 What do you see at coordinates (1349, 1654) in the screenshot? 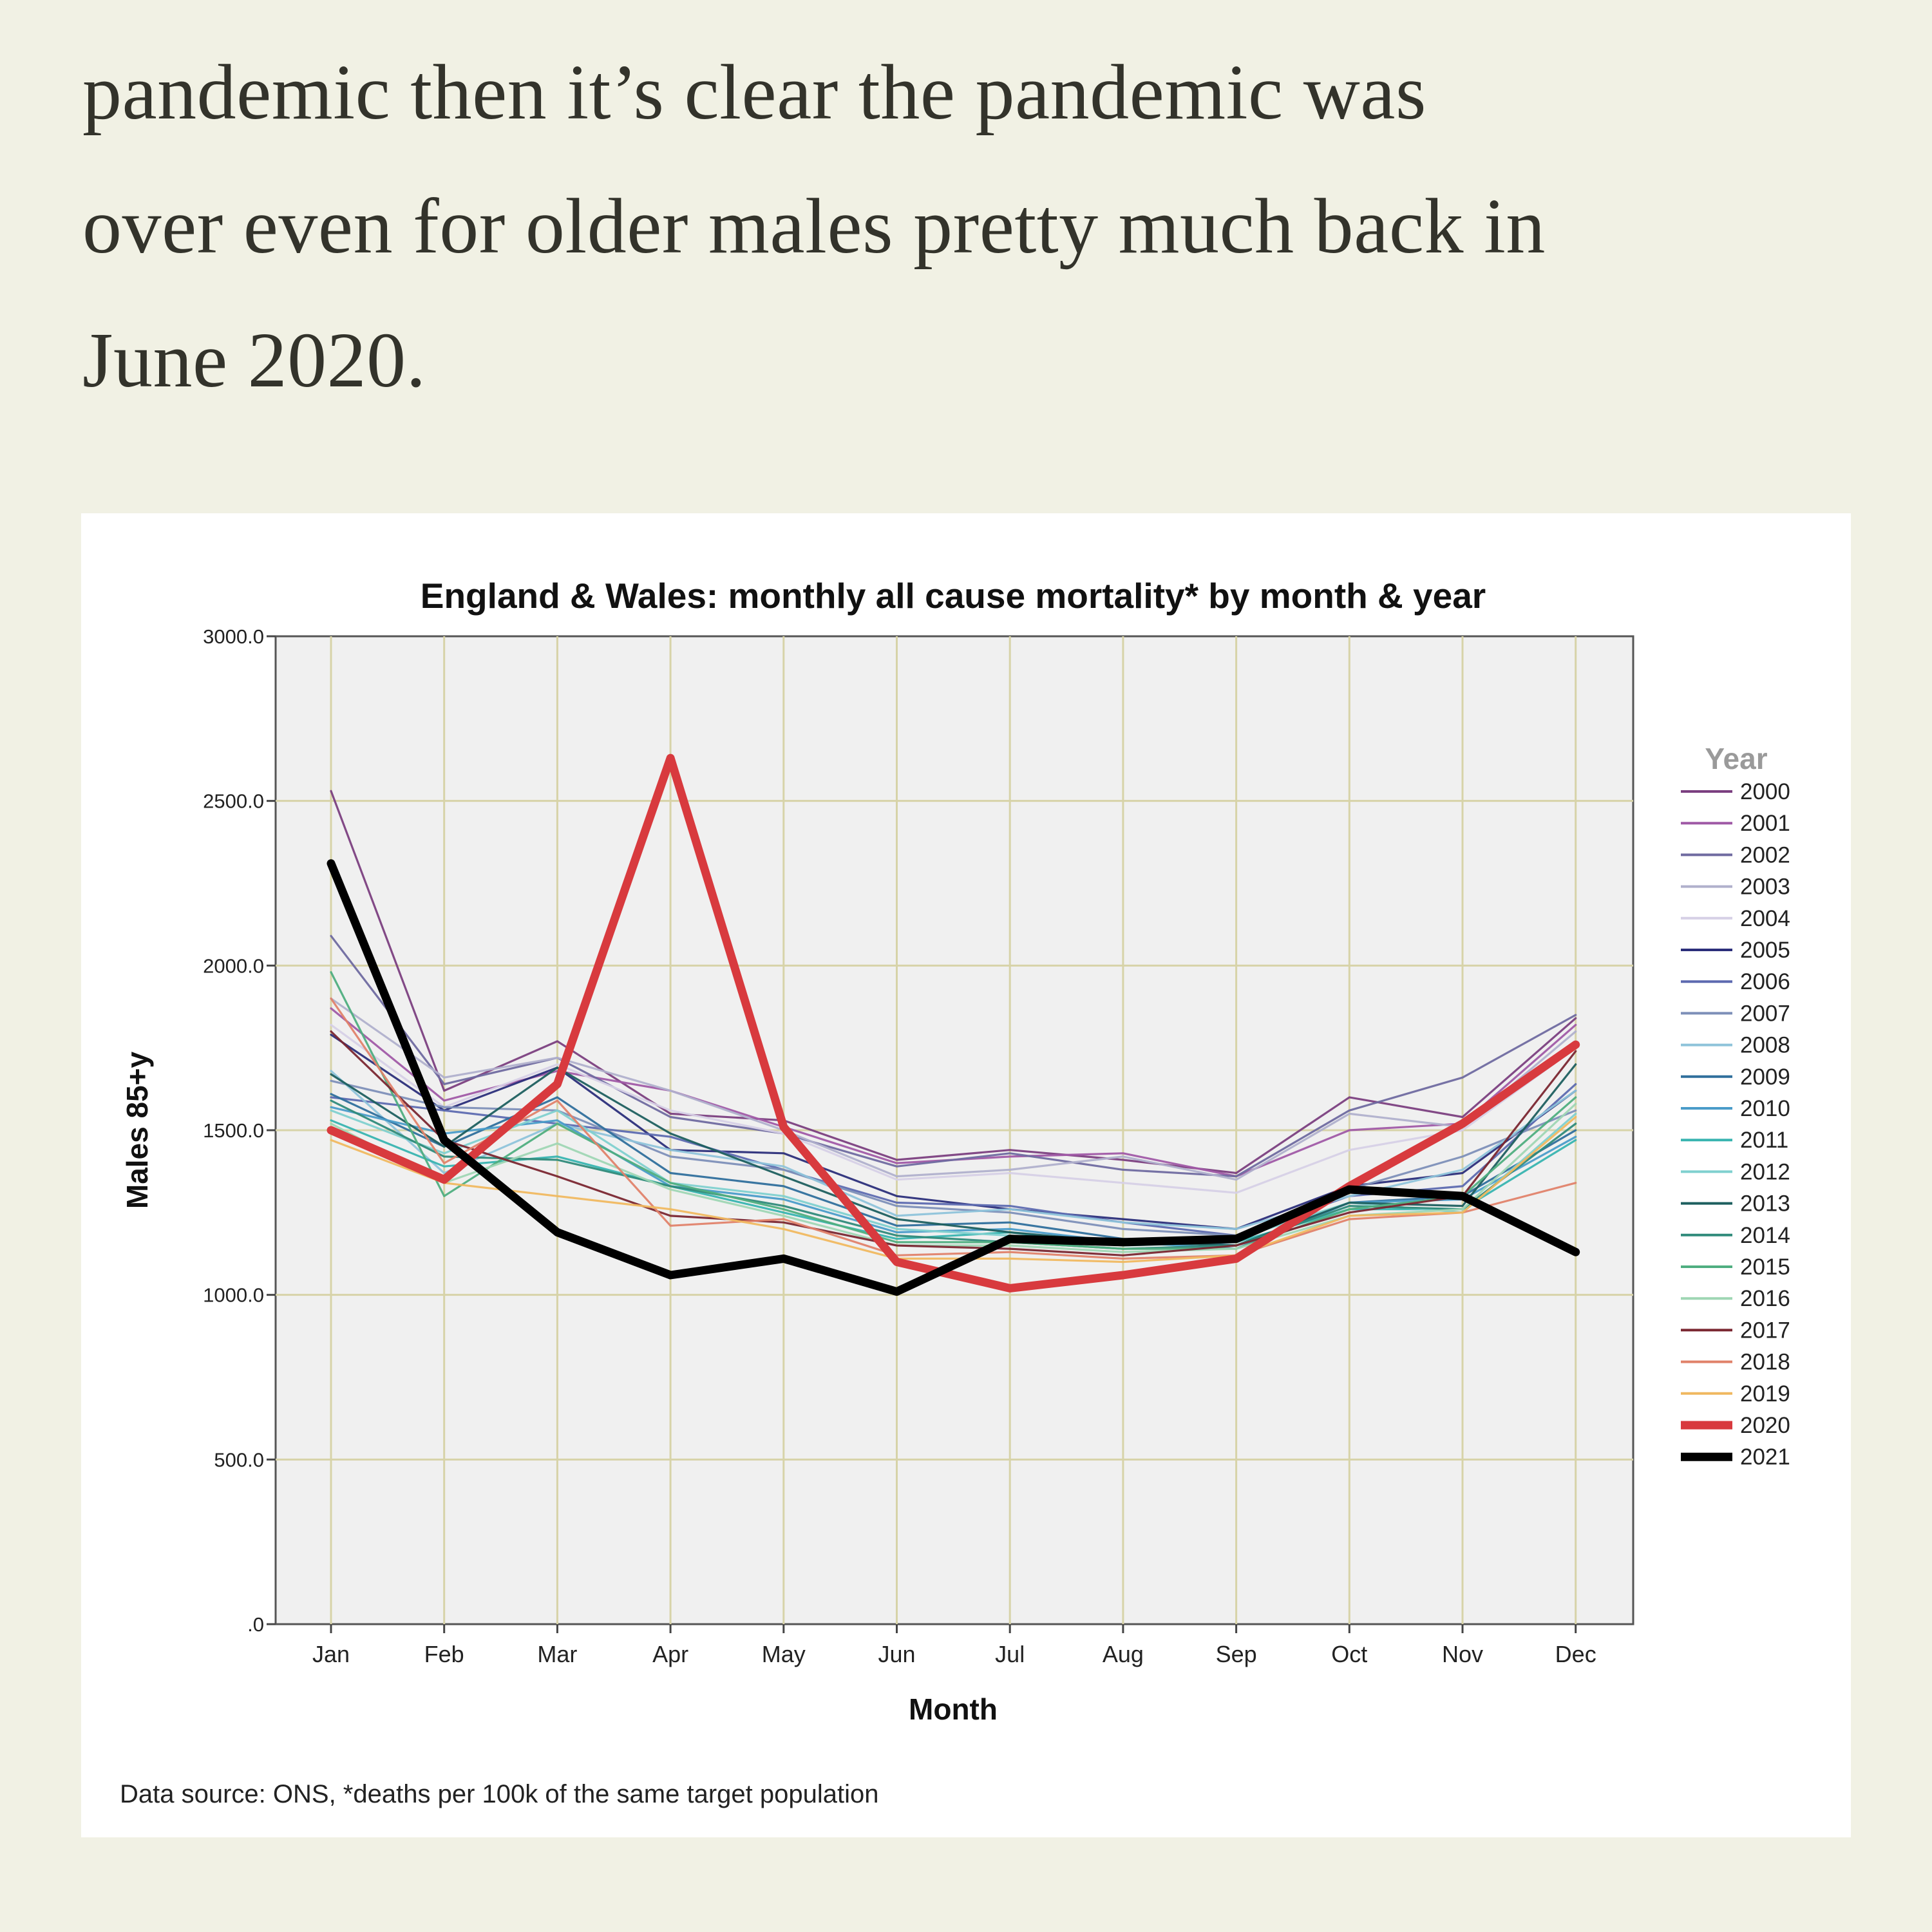
I see `x-tick-label: Oct` at bounding box center [1349, 1654].